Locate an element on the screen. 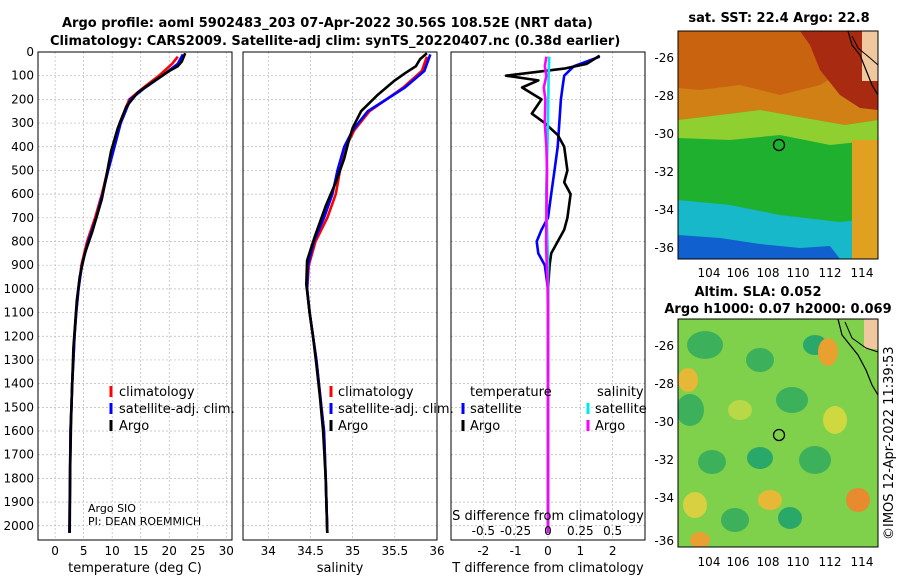 This screenshot has width=900, height=580. temperature-legend: climatology satellite-adj. clim. Argo is located at coordinates (172, 409).